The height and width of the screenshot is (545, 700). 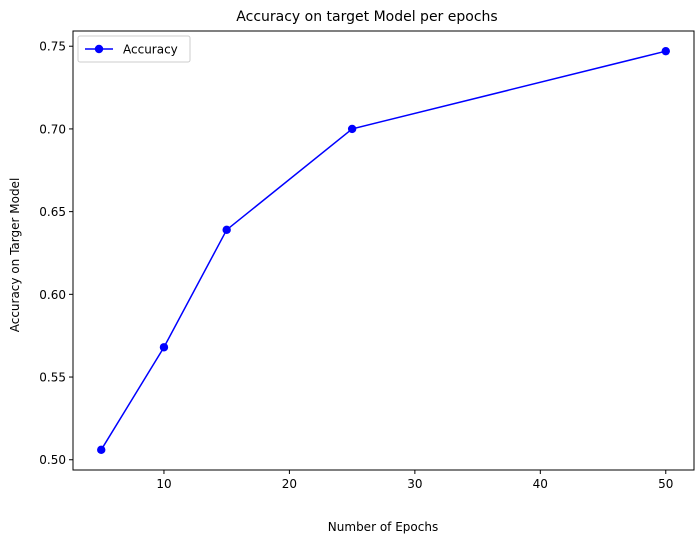 What do you see at coordinates (665, 484) in the screenshot?
I see `x-tick-label: 50` at bounding box center [665, 484].